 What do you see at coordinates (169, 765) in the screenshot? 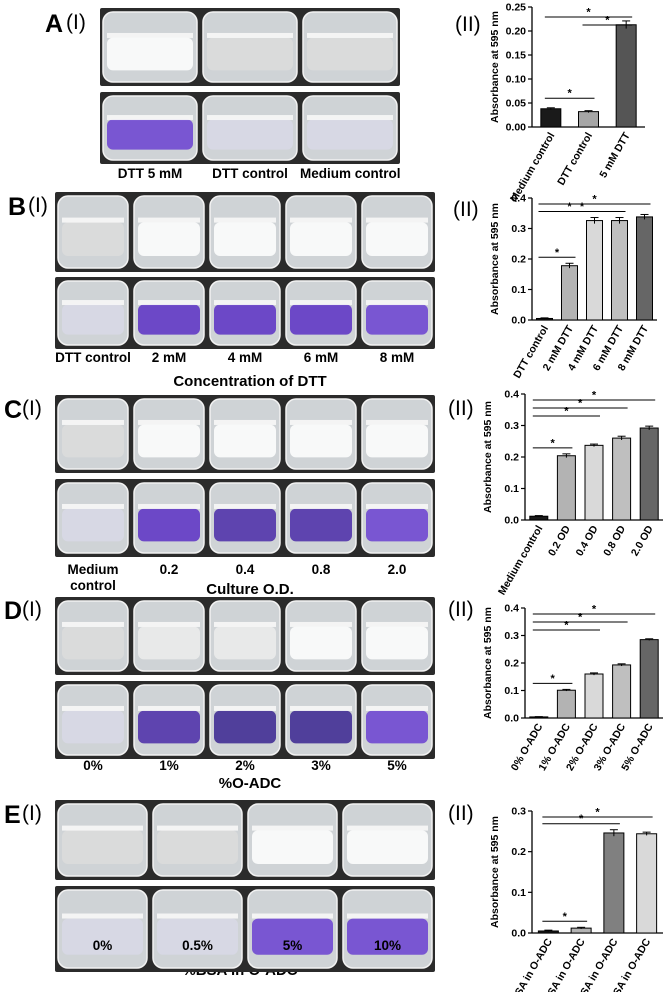
I see `photo-caption: 1%` at bounding box center [169, 765].